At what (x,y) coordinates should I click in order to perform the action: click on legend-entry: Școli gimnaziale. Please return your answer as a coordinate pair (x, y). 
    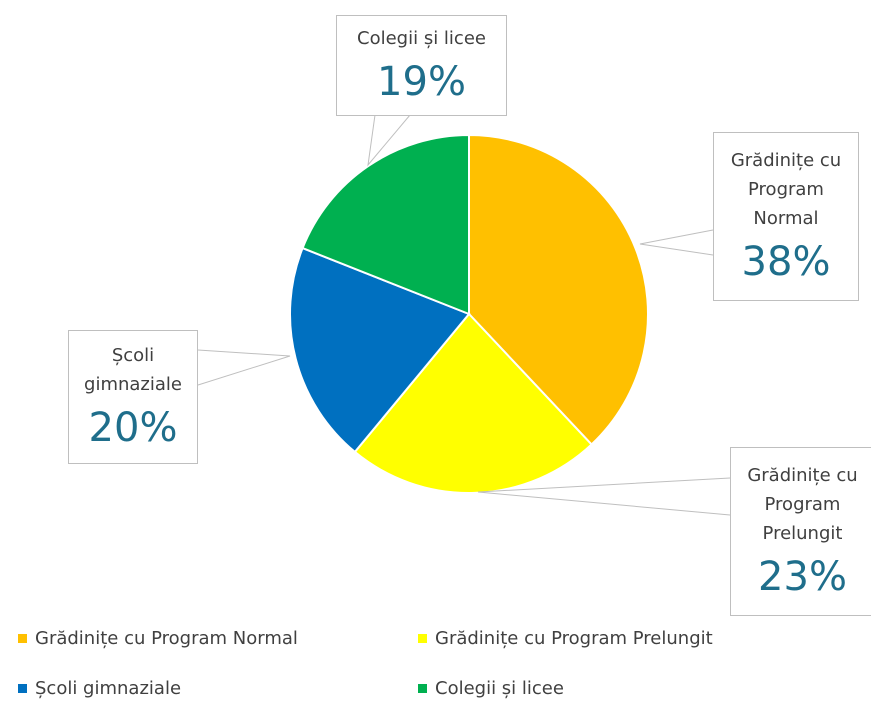
    Looking at the image, I should click on (99, 688).